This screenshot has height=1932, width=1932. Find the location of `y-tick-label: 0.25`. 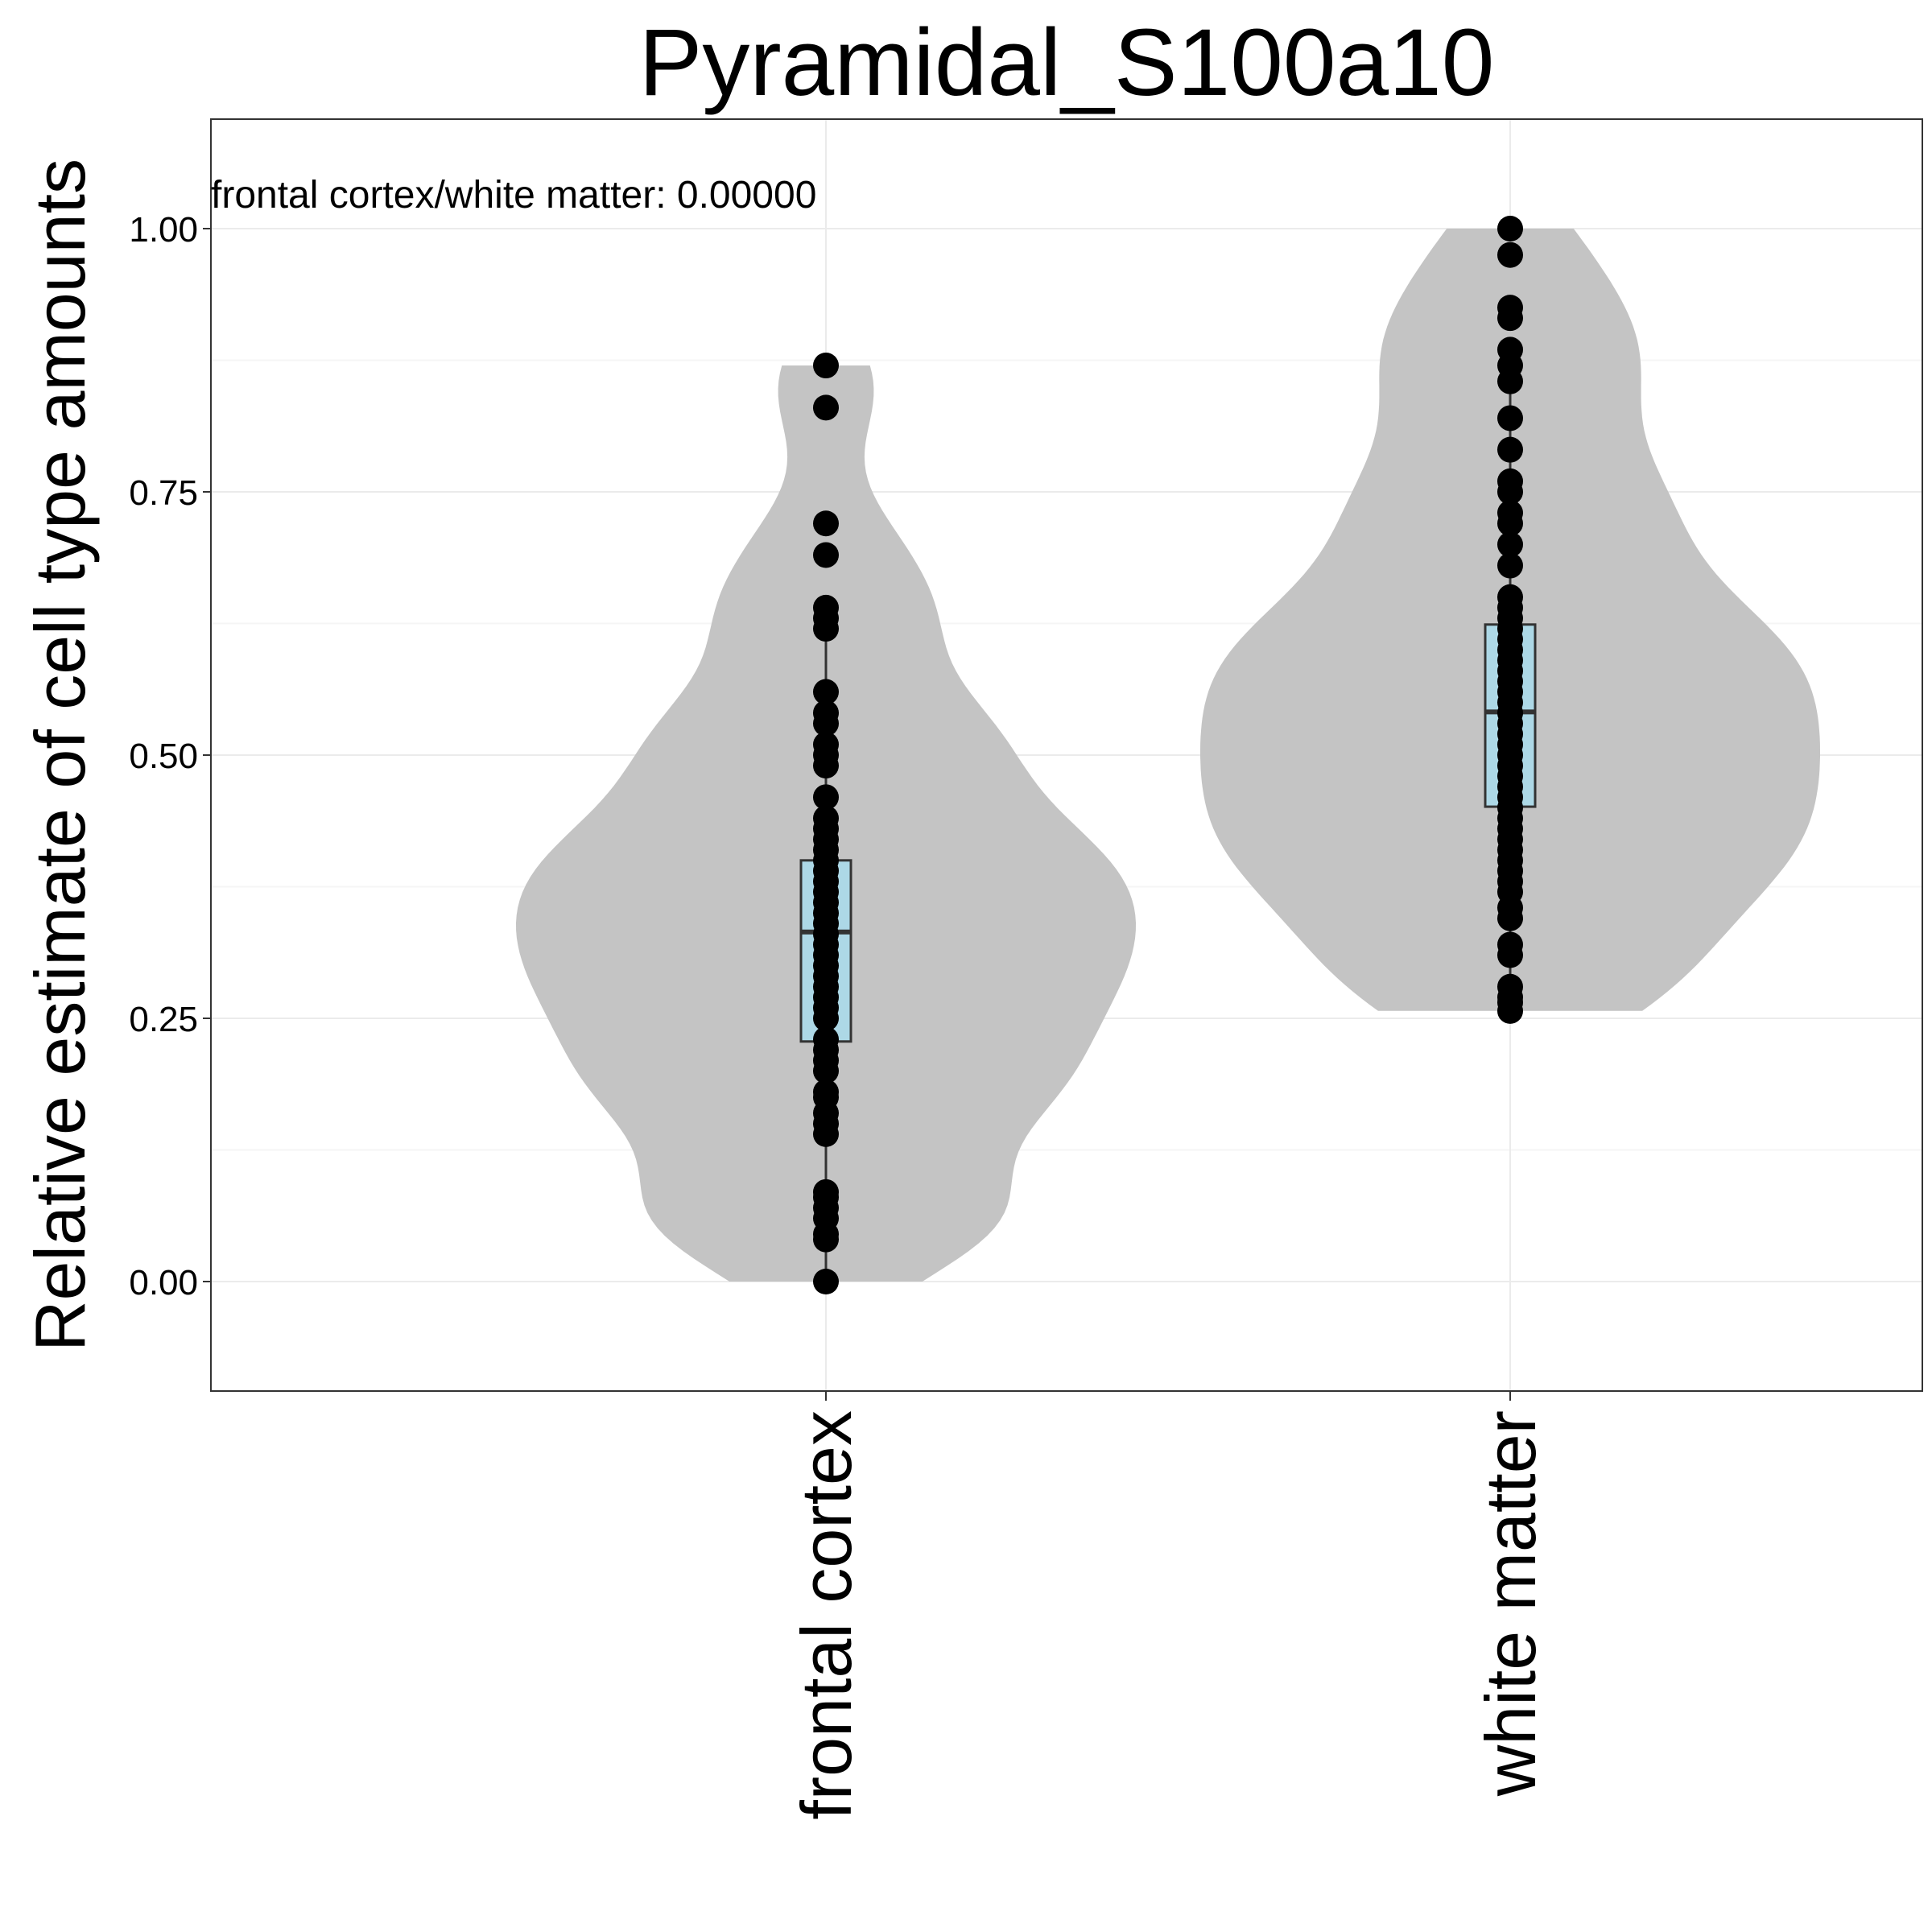

y-tick-label: 0.25 is located at coordinates (163, 1019).